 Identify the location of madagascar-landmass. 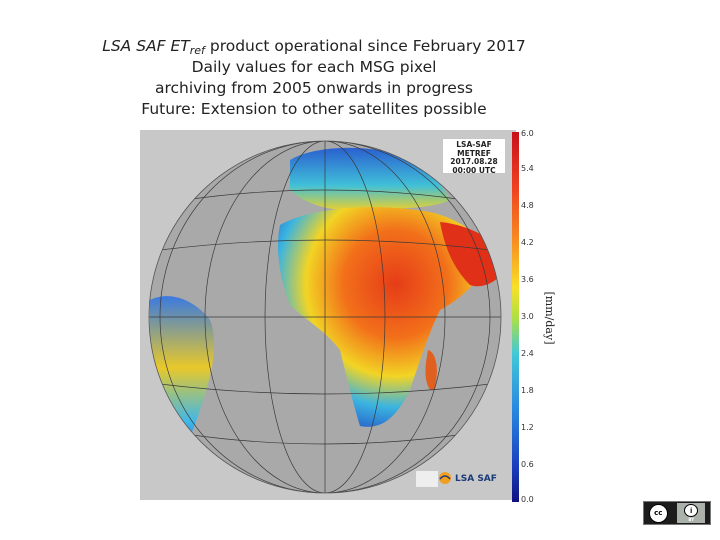
(431, 370).